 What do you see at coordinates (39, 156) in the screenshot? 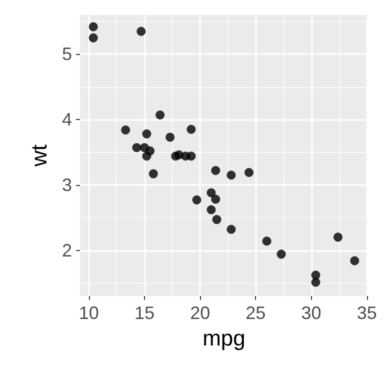
I see `y-axis-title: wt` at bounding box center [39, 156].